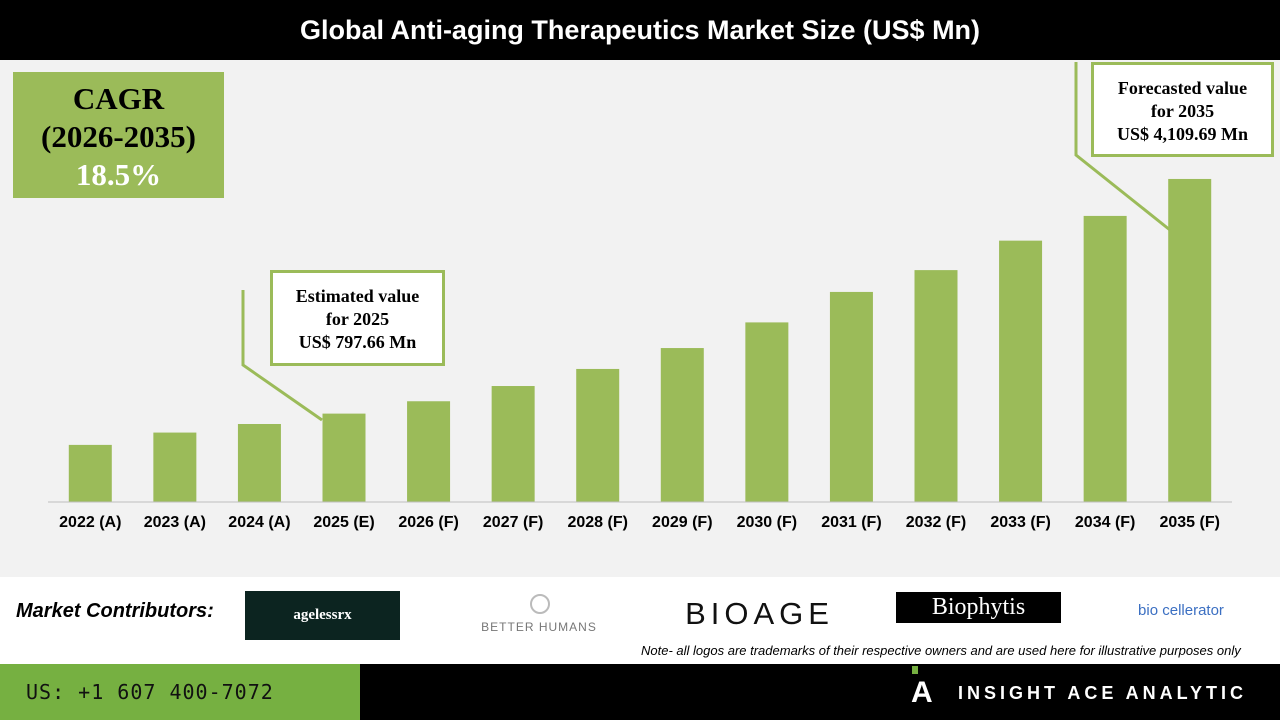 The image size is (1280, 720). I want to click on callout-value: US$ 4,109.69 Mn, so click(1182, 134).